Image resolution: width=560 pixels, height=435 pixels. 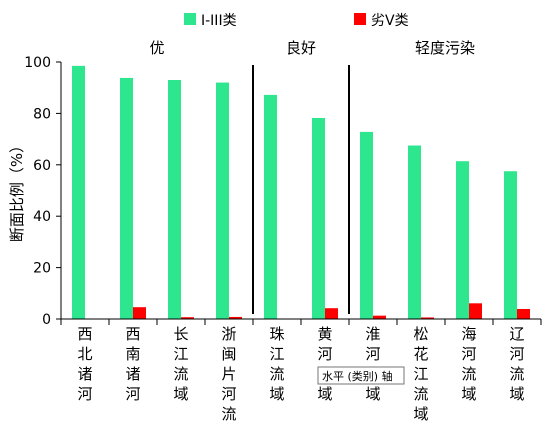 What do you see at coordinates (420, 374) in the screenshot?
I see `x-tick-label: 松花江流域` at bounding box center [420, 374].